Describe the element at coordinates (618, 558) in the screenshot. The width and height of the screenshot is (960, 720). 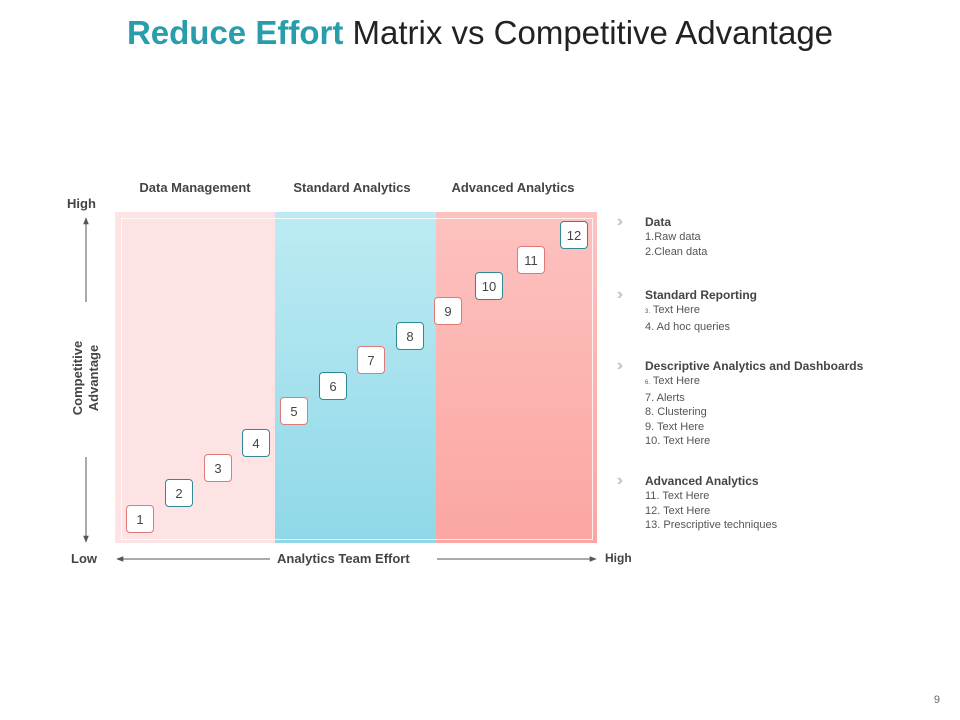
I see `x-axis-high-label: High` at that location.